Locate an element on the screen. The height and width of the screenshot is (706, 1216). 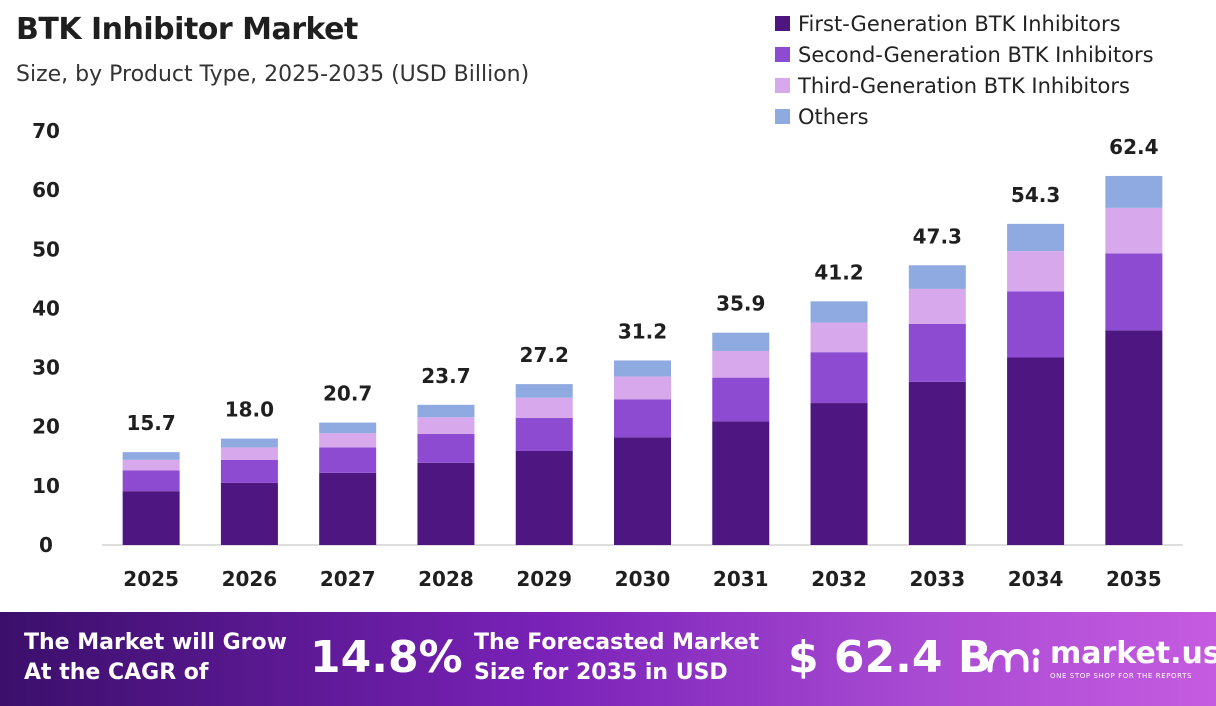
bar-total-label: 20.7 is located at coordinates (347, 394).